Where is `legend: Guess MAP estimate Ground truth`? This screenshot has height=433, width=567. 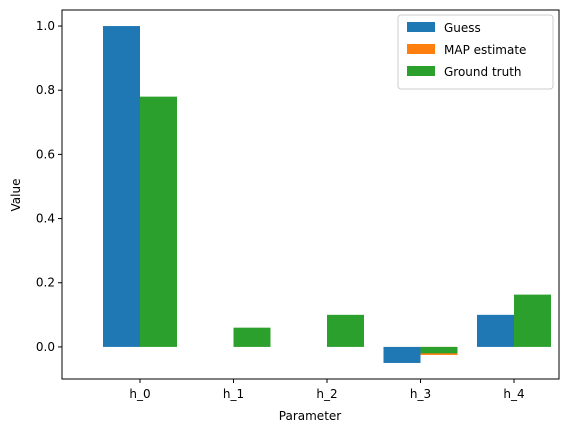 legend: Guess MAP estimate Ground truth is located at coordinates (475, 52).